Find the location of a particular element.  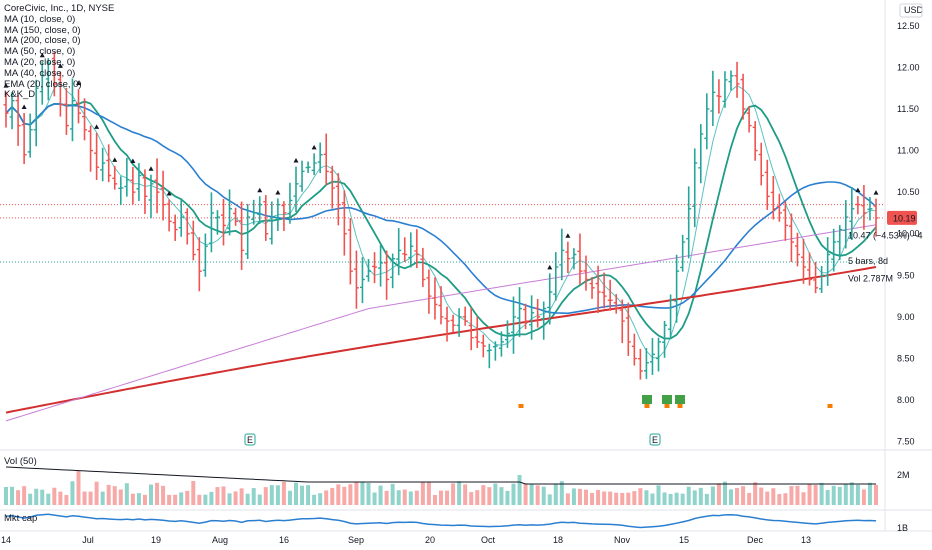

measure-annotation: 5 bars, 8d is located at coordinates (868, 261).